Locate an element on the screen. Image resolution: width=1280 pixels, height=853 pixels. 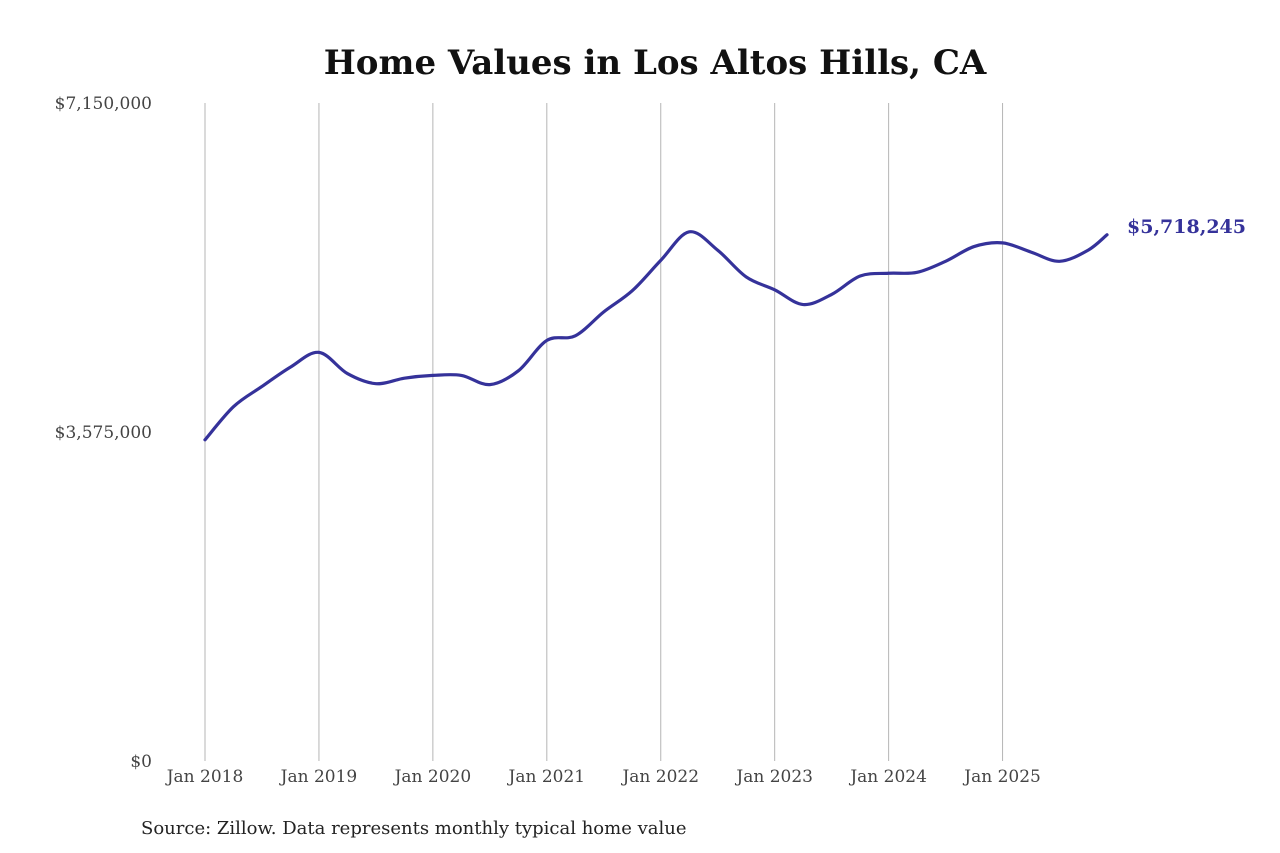
y-axis-ticks: $0 $3,575,000 $7,150,000 is located at coordinates (103, 433).